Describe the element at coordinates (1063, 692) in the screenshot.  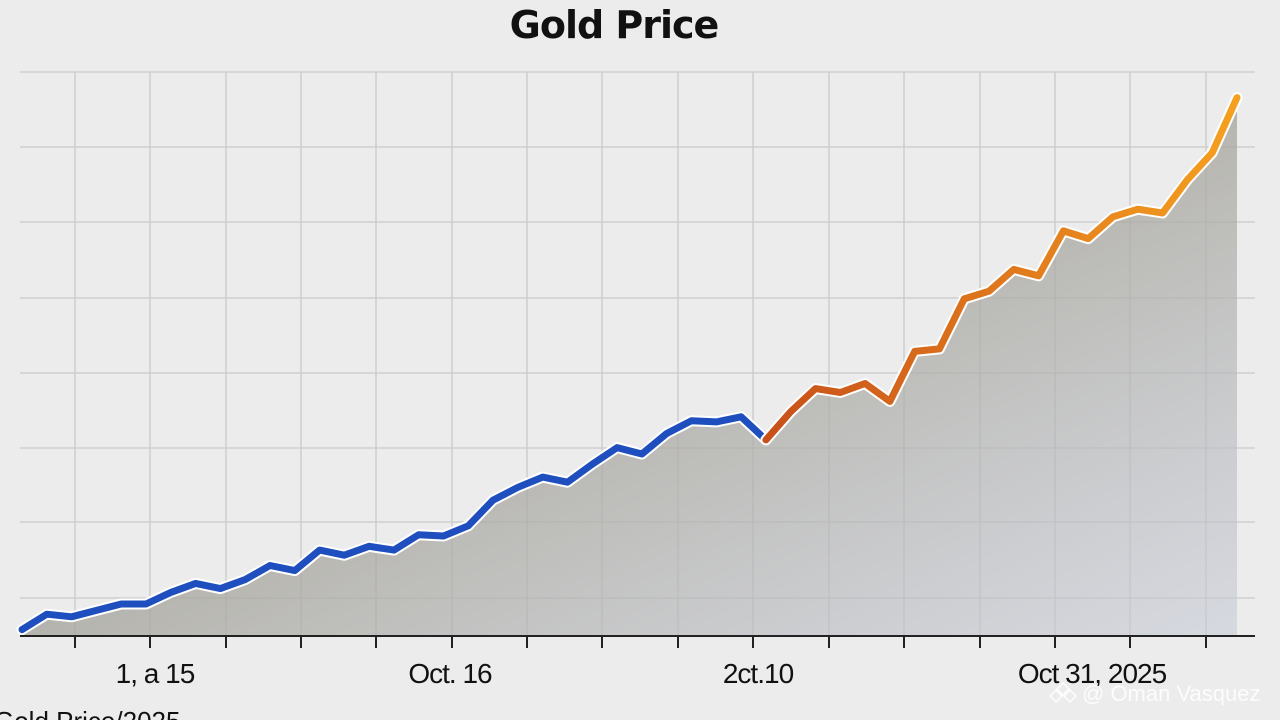
I see `watermark-logo-icon` at that location.